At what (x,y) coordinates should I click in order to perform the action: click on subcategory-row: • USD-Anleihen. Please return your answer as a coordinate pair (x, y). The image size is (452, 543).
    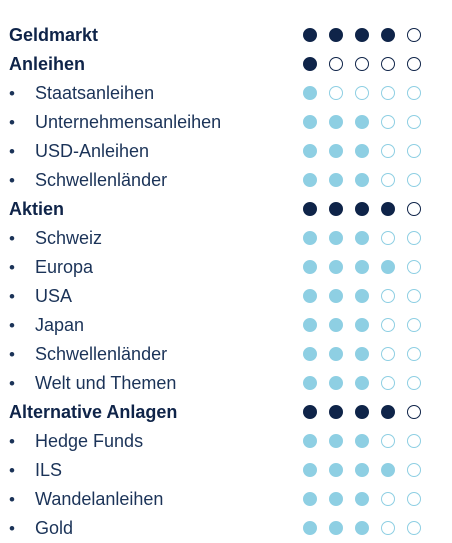
    Looking at the image, I should click on (226, 151).